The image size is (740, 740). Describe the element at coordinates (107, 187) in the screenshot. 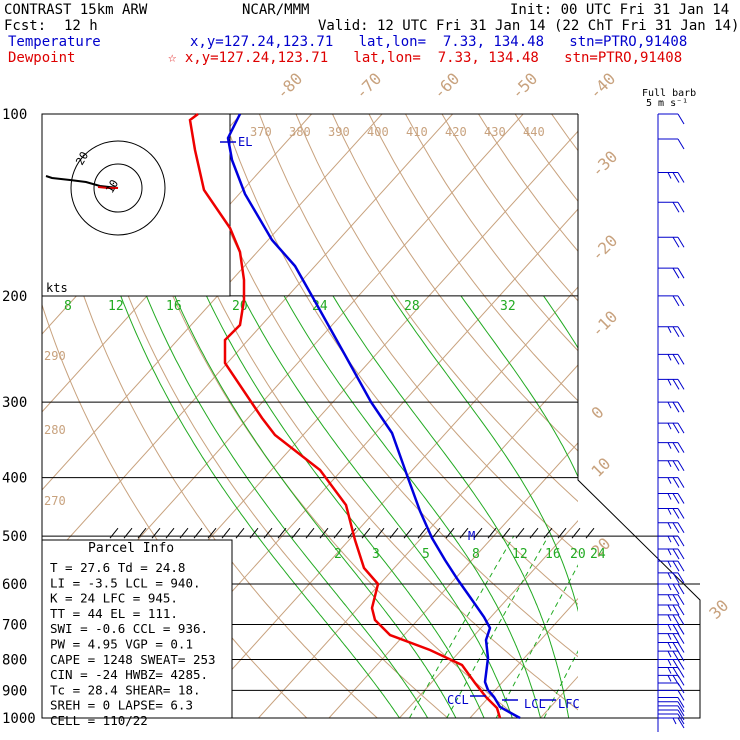

I see `hodograph-storm-motion` at that location.